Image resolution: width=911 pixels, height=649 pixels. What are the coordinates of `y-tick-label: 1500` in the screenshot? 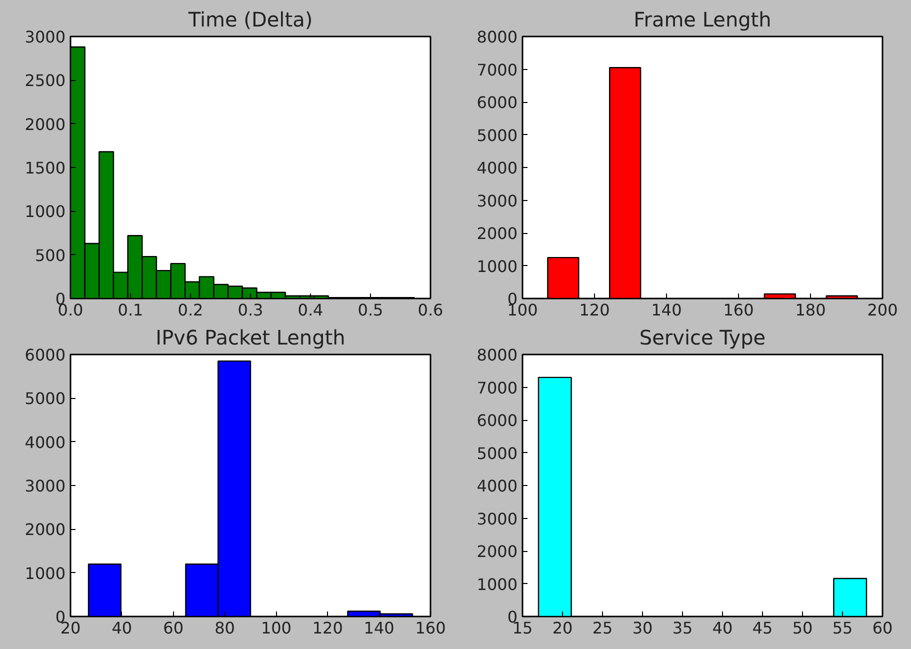 It's located at (45, 168).